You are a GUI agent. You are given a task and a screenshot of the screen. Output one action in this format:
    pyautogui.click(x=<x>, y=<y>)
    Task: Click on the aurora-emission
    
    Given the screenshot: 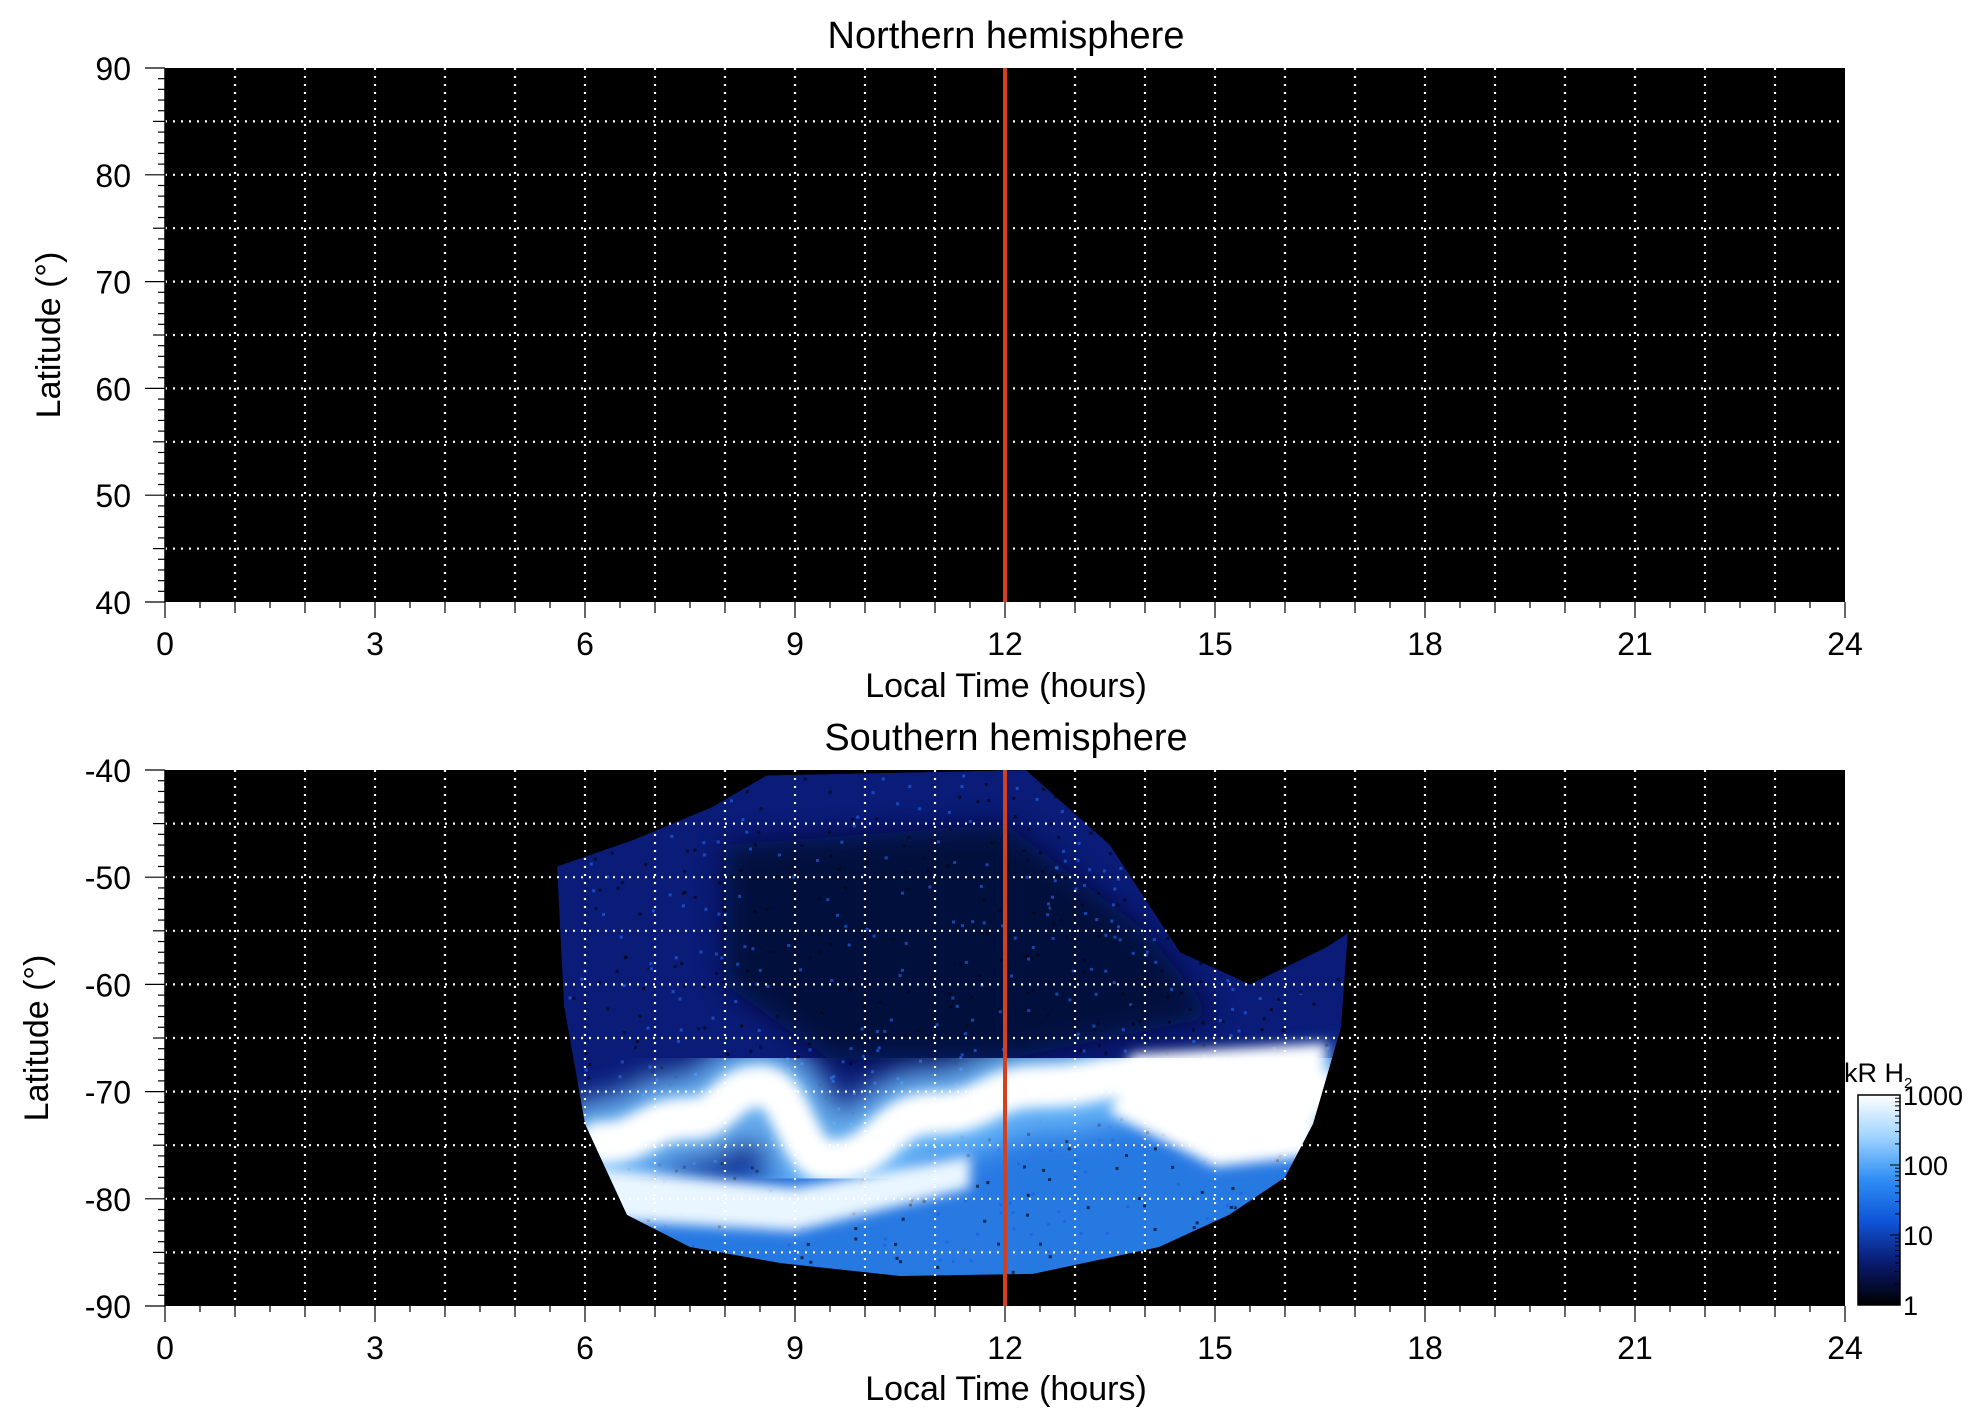 What is the action you would take?
    pyautogui.click(x=952, y=1023)
    